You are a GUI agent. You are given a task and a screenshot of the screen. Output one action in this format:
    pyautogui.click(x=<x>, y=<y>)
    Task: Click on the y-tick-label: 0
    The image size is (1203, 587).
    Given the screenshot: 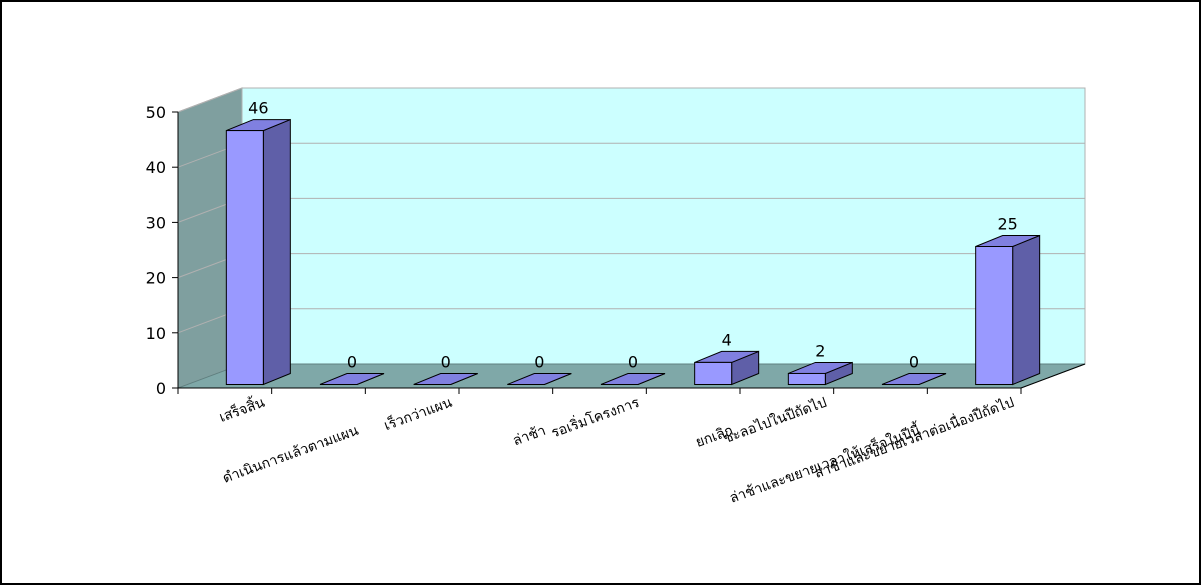 What is the action you would take?
    pyautogui.click(x=161, y=388)
    